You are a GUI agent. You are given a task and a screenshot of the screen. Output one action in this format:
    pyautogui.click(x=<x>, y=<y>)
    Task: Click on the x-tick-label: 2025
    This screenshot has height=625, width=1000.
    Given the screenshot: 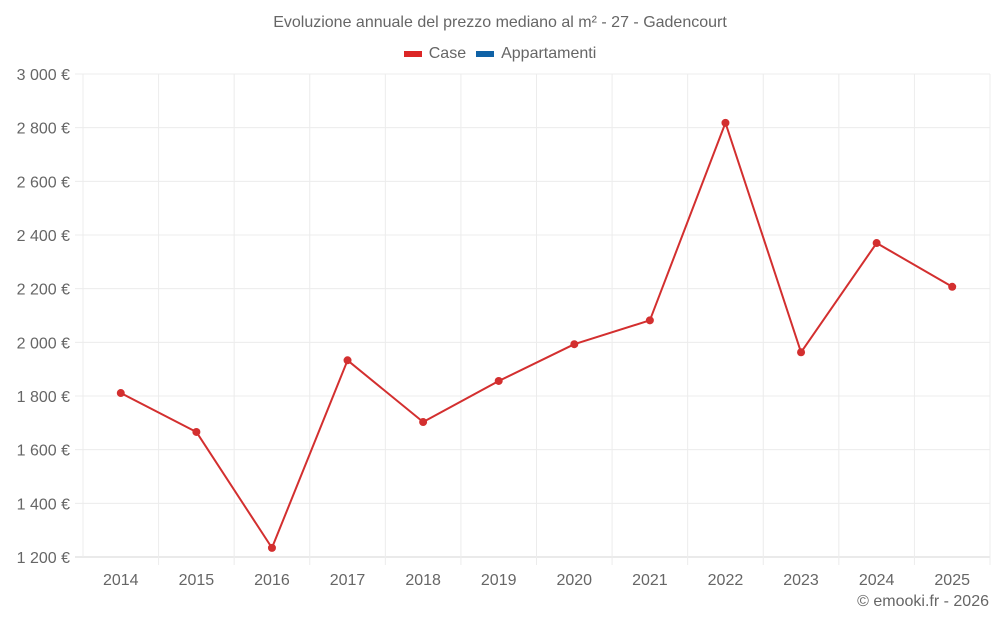 What is the action you would take?
    pyautogui.click(x=952, y=580)
    